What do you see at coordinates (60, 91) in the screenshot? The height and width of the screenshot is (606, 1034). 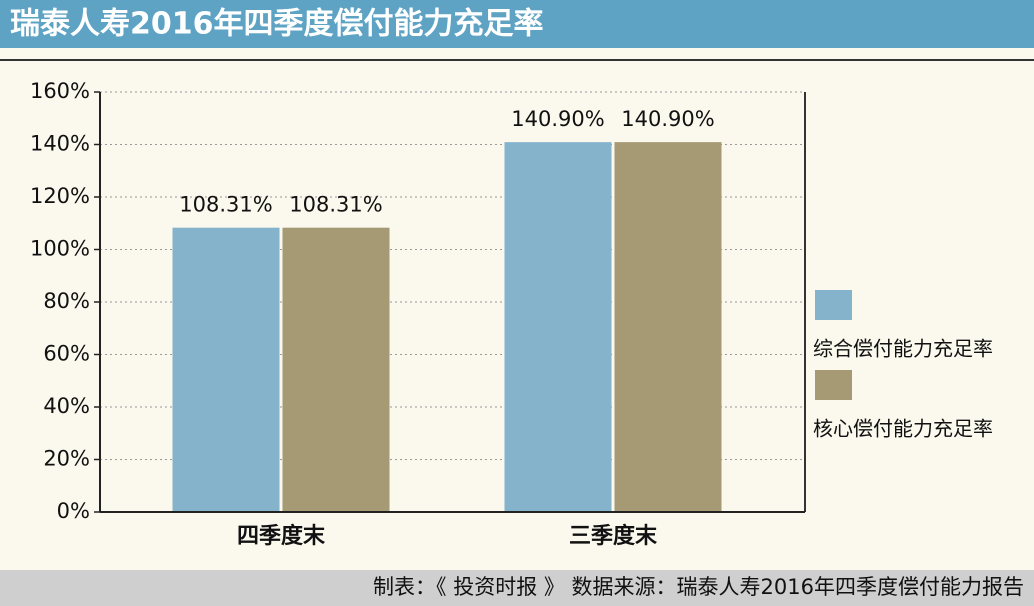 I see `y-tick-label: 160%` at bounding box center [60, 91].